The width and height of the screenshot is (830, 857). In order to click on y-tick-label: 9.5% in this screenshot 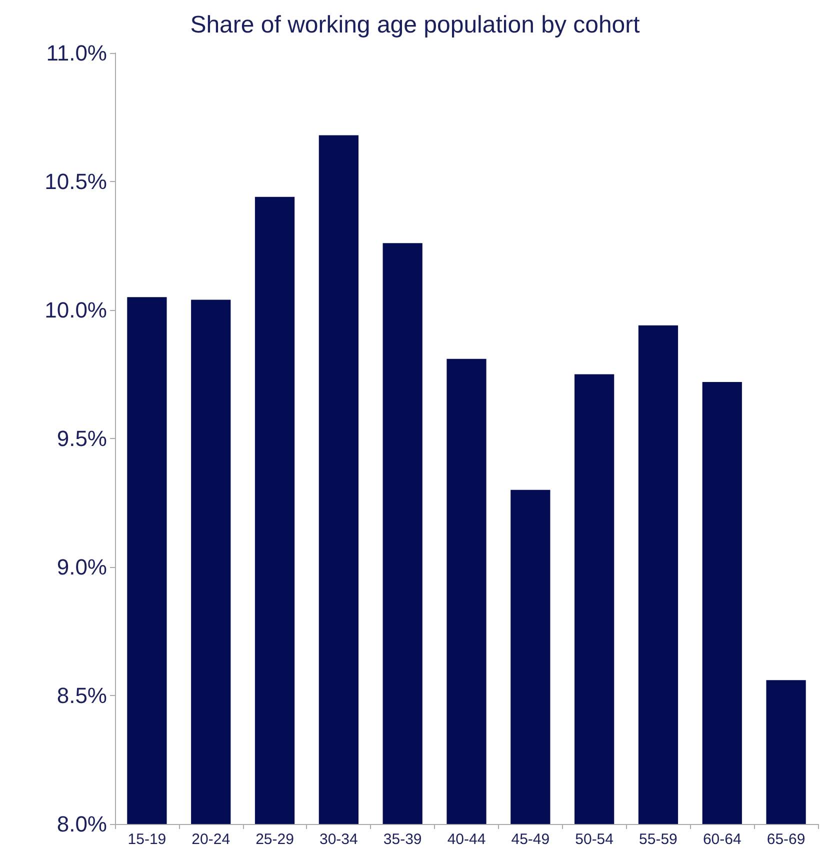, I will do `click(81, 438)`.